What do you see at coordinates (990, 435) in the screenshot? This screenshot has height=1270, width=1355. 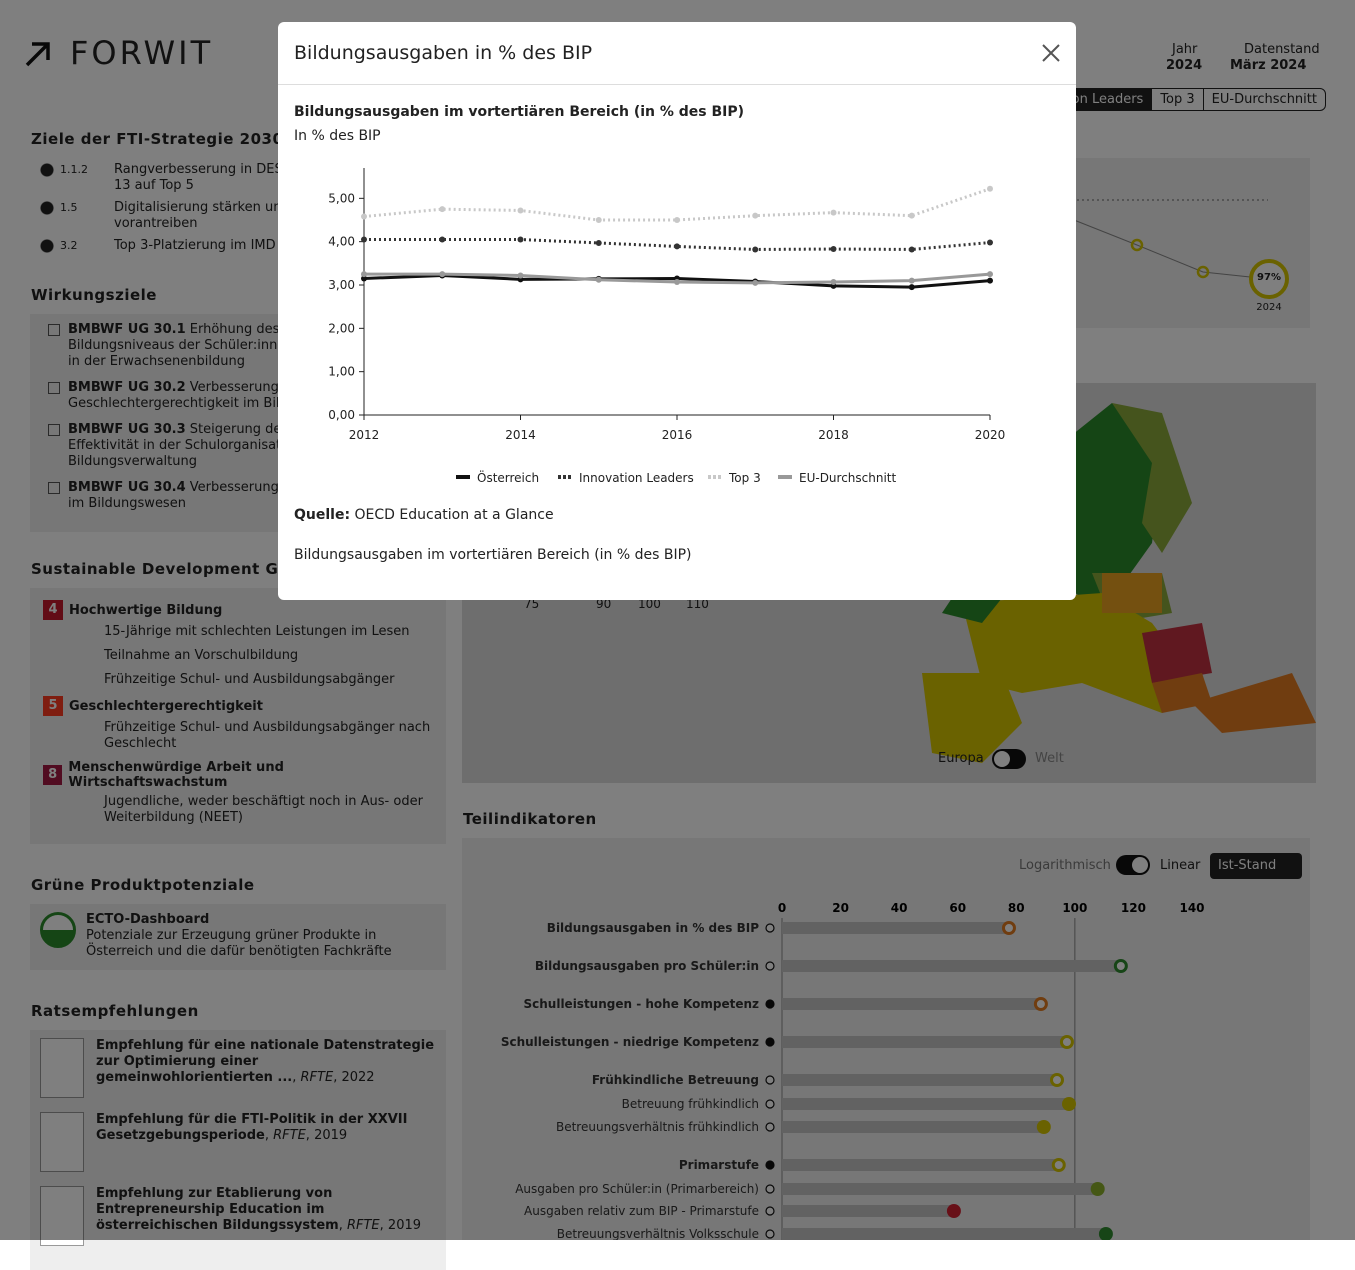 I see `x-tick-label: 2020` at bounding box center [990, 435].